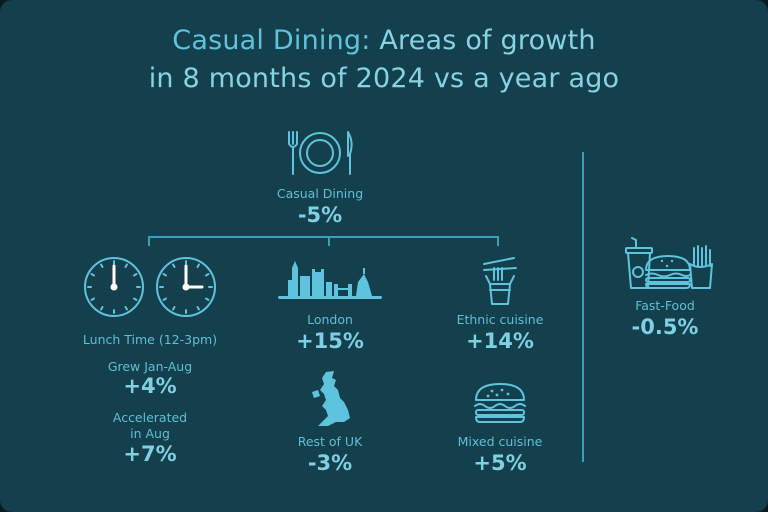 Image resolution: width=768 pixels, height=512 pixels. I want to click on mixed-cuisine-node: Mixed cuisine +5%, so click(500, 428).